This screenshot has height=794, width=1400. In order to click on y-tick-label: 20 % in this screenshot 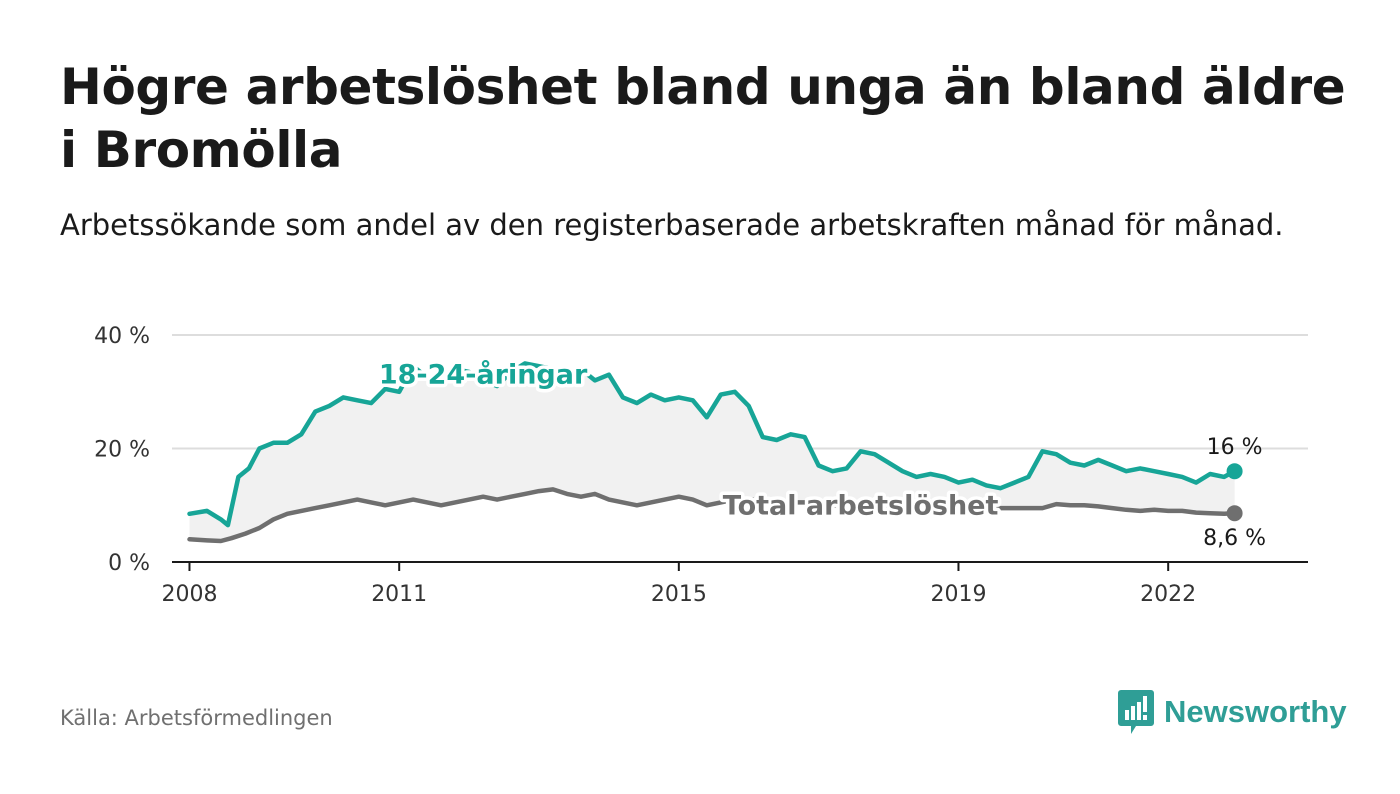, I will do `click(122, 450)`.